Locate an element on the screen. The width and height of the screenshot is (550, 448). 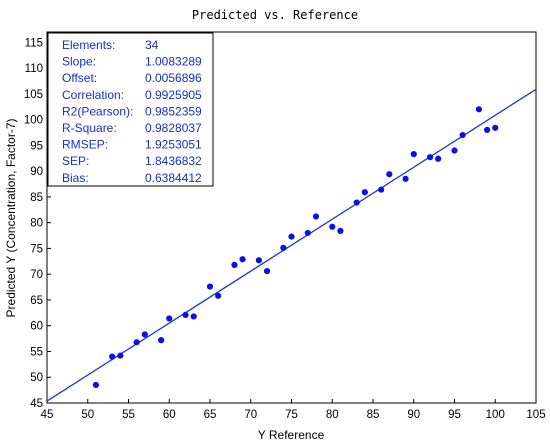
y-tick-label: 70 is located at coordinates (36, 275).